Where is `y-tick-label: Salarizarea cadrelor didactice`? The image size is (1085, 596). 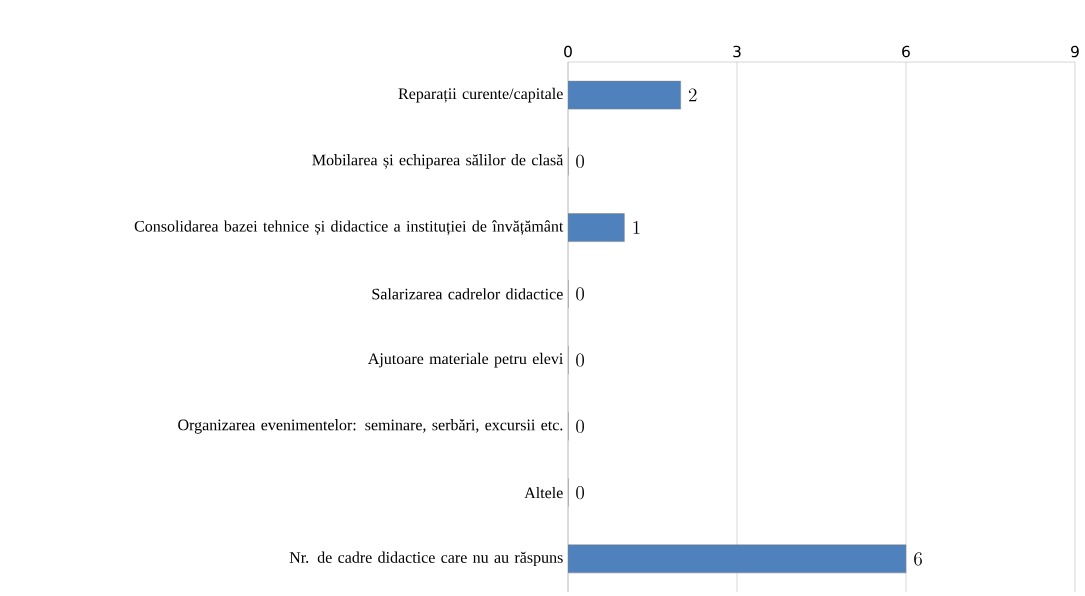 y-tick-label: Salarizarea cadrelor didactice is located at coordinates (467, 294).